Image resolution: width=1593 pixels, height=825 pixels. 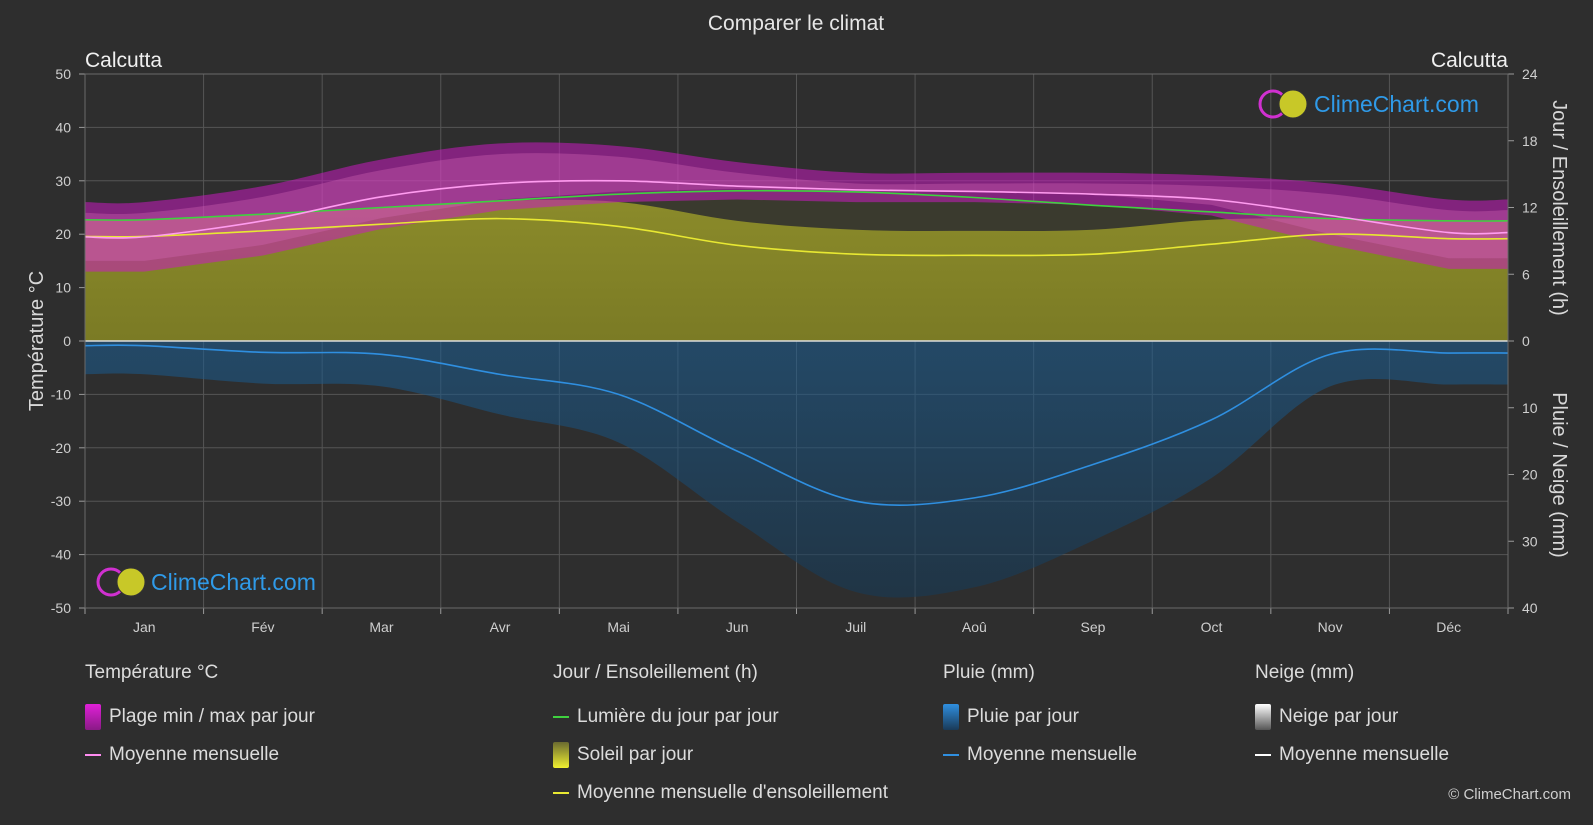 I want to click on legend-header-temperature: Température °C, so click(x=152, y=672).